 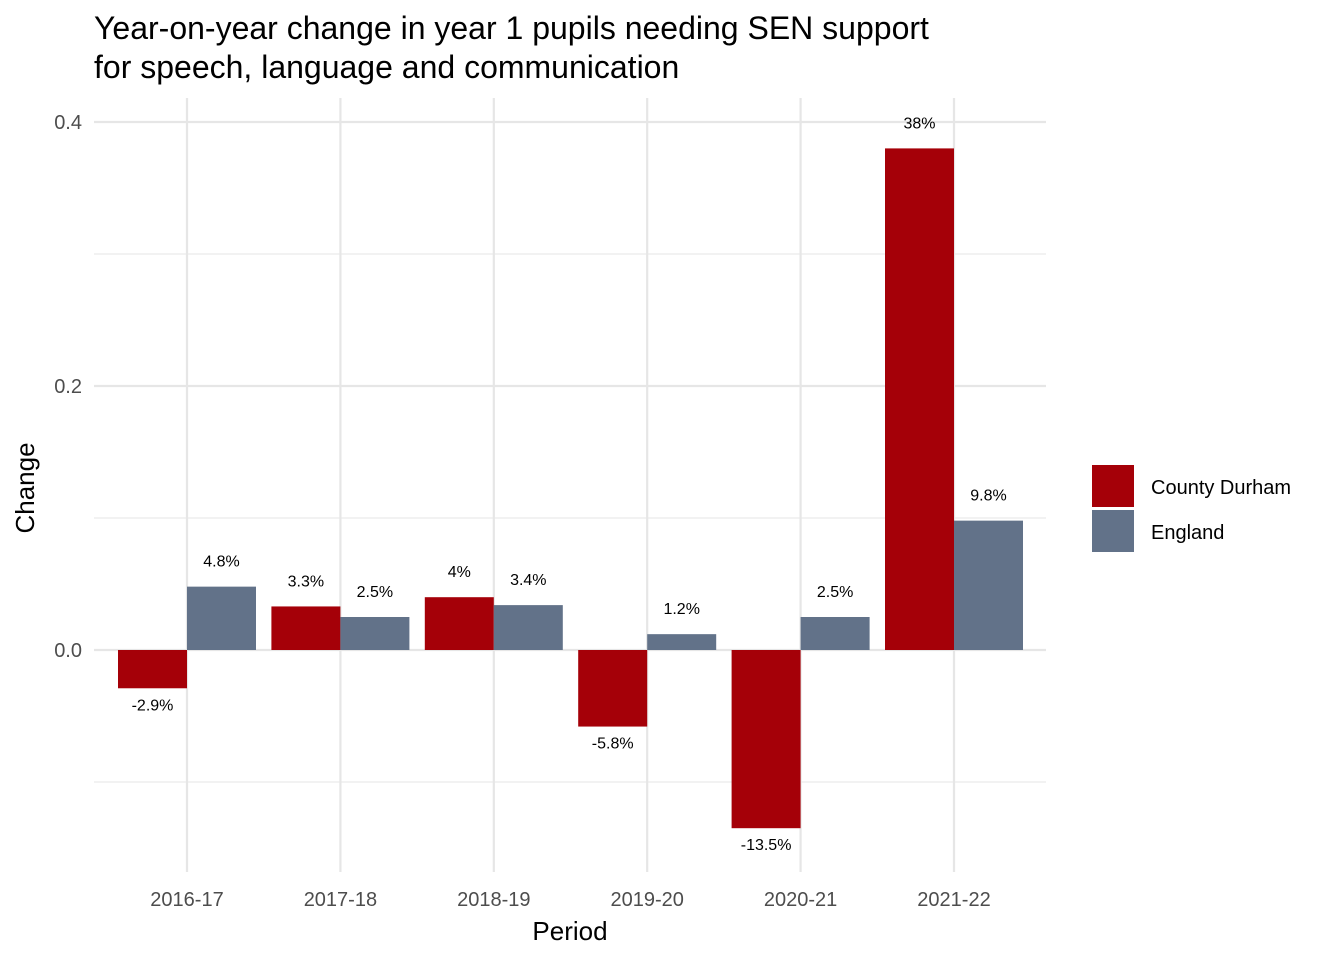 I want to click on legend: County Durham England, so click(x=1191, y=508).